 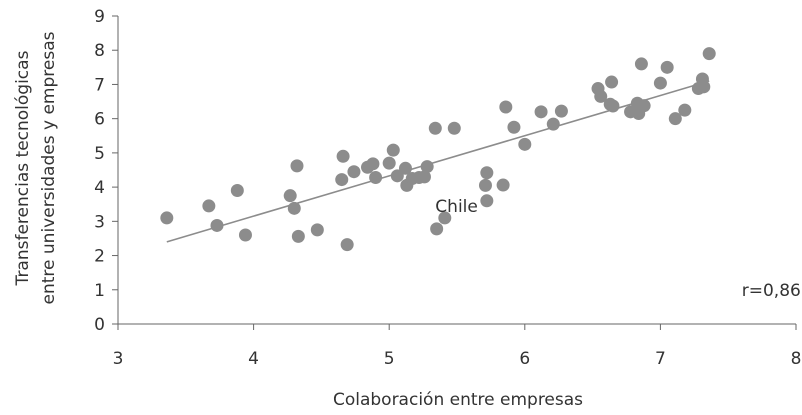 I want to click on y-tick-label: 3, so click(x=99, y=222).